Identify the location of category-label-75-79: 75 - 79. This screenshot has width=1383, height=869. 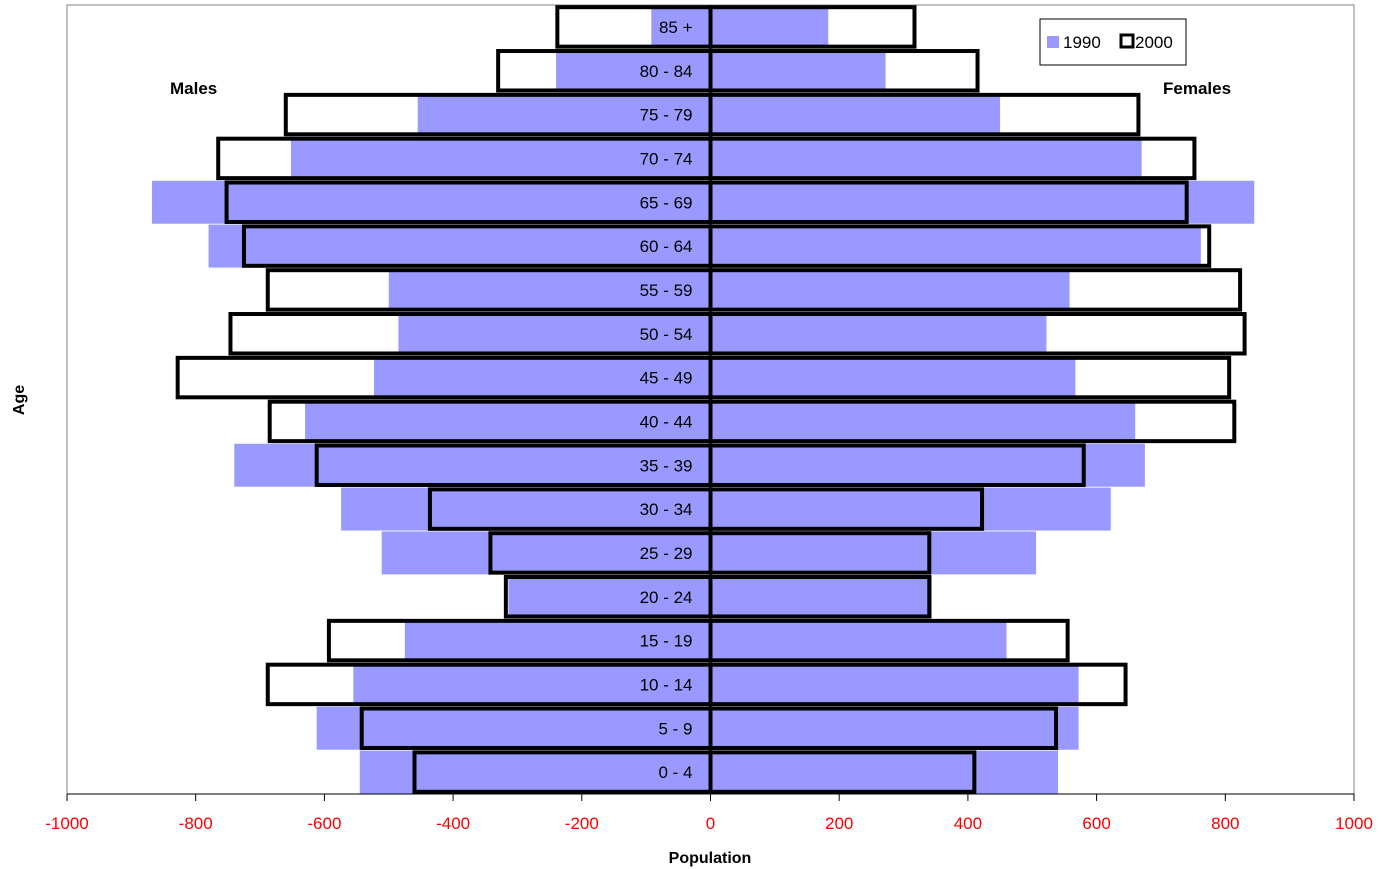
(666, 115).